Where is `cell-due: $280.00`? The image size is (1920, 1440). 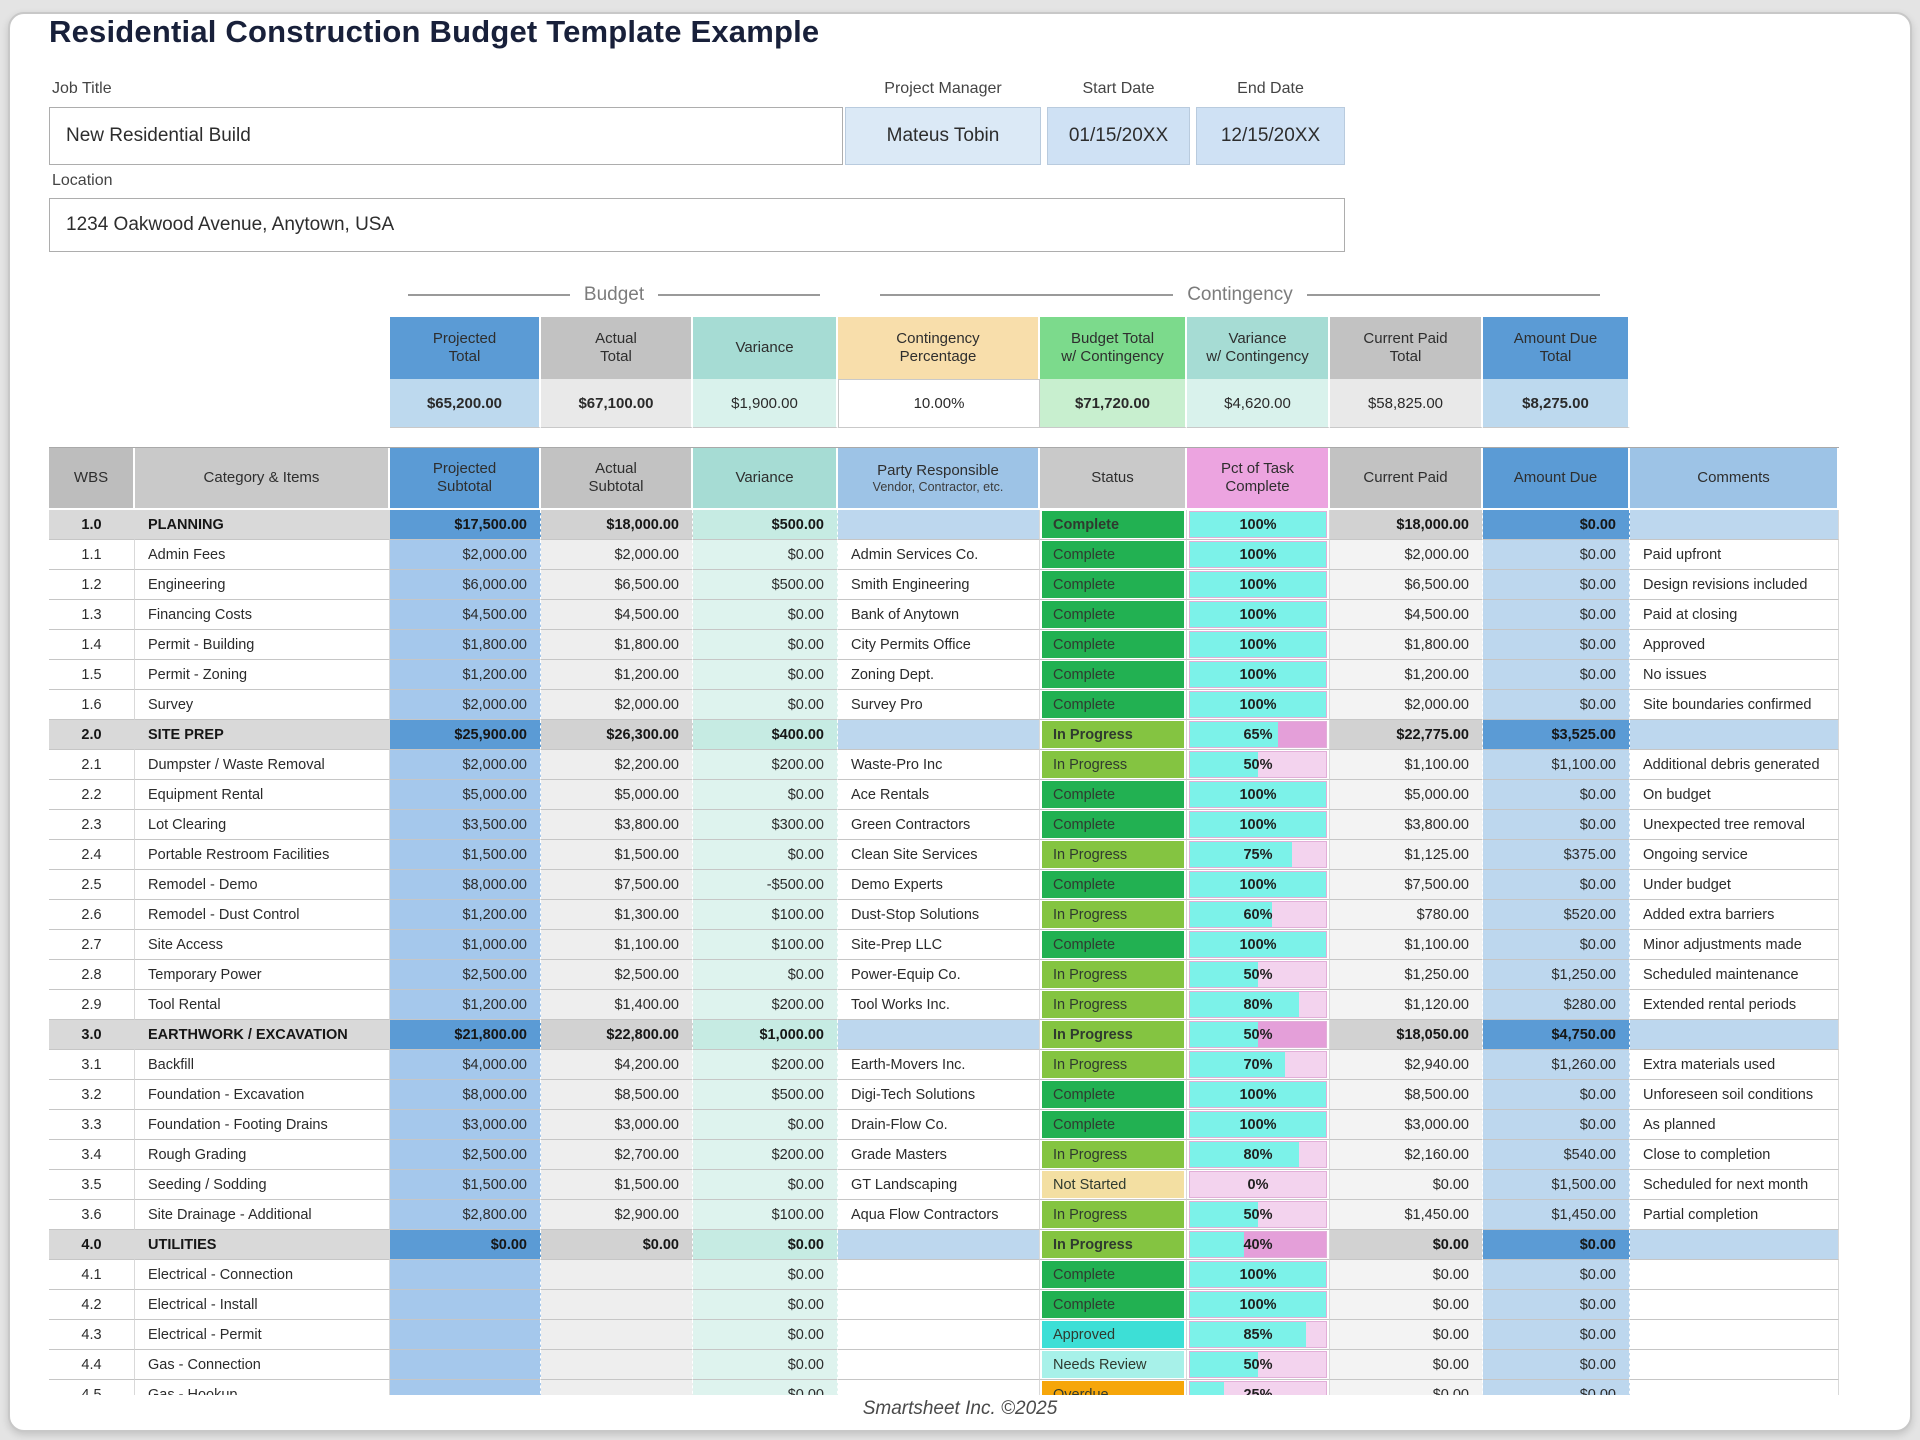 cell-due: $280.00 is located at coordinates (1556, 1005).